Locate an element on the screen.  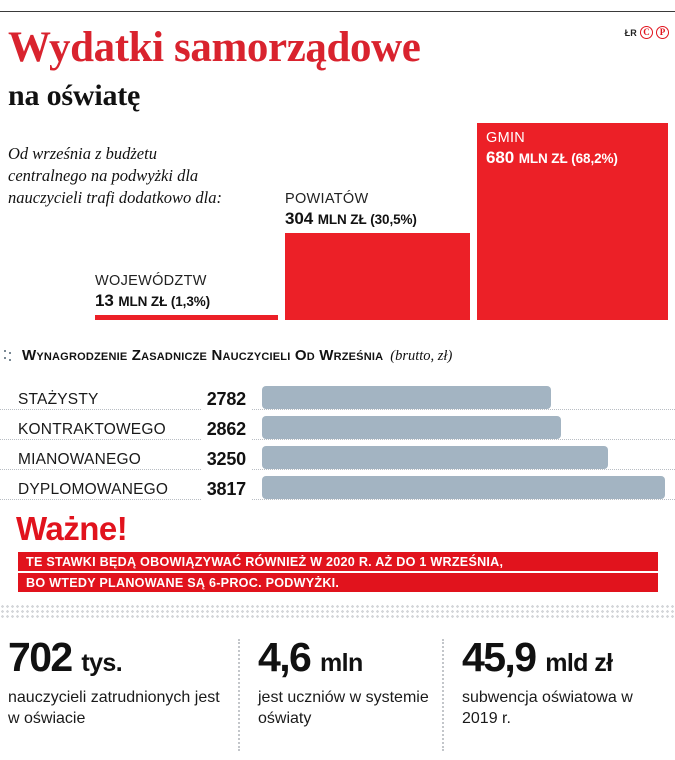
bar-rect-powiatow is located at coordinates (377, 276).